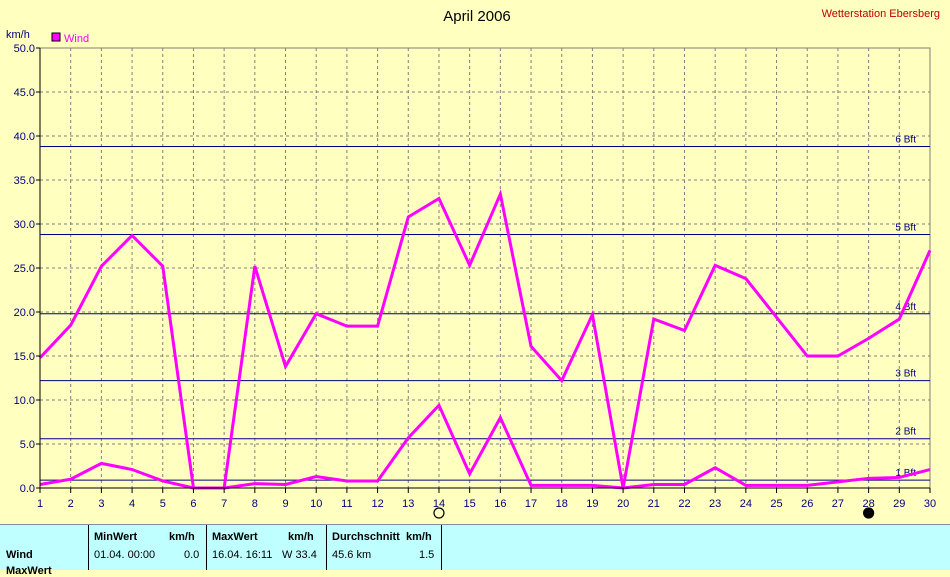 The image size is (950, 577). I want to click on header-avg-unit: km/h, so click(419, 537).